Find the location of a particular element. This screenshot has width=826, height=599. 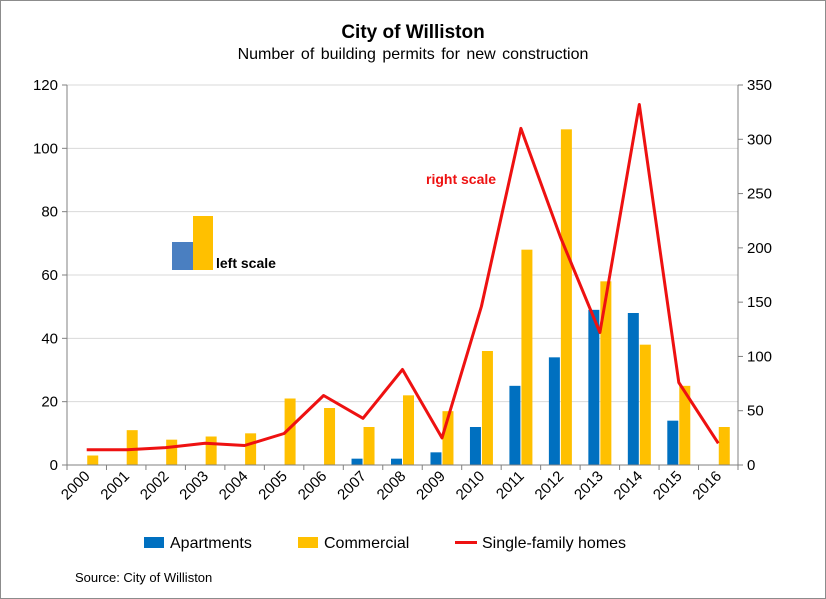

x-tick-label-2009: 2009 is located at coordinates (431, 486).